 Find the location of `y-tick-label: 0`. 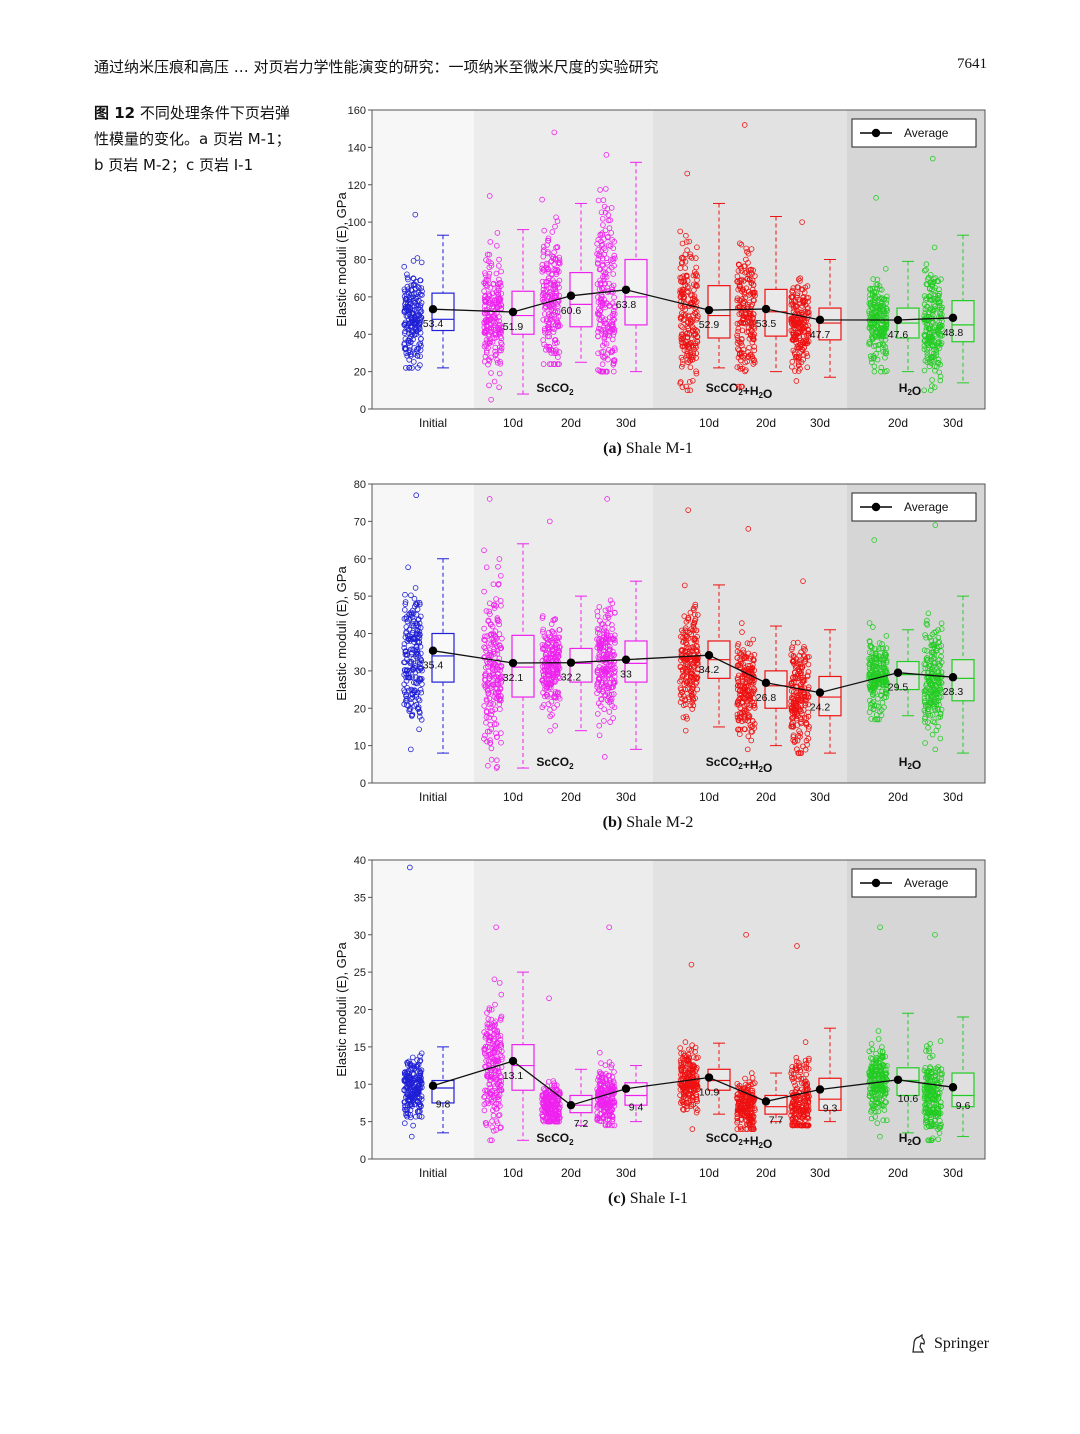

y-tick-label: 0 is located at coordinates (363, 784).